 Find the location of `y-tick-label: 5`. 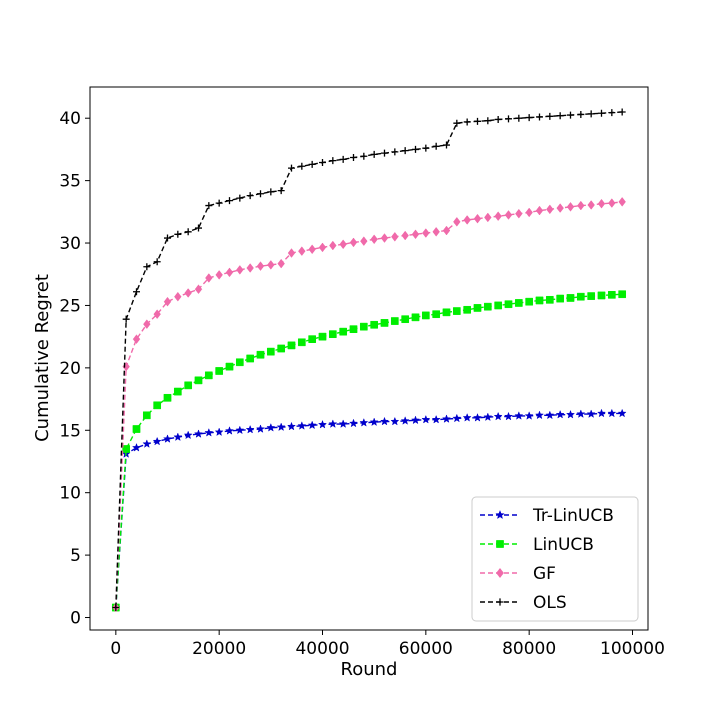

y-tick-label: 5 is located at coordinates (75, 556).